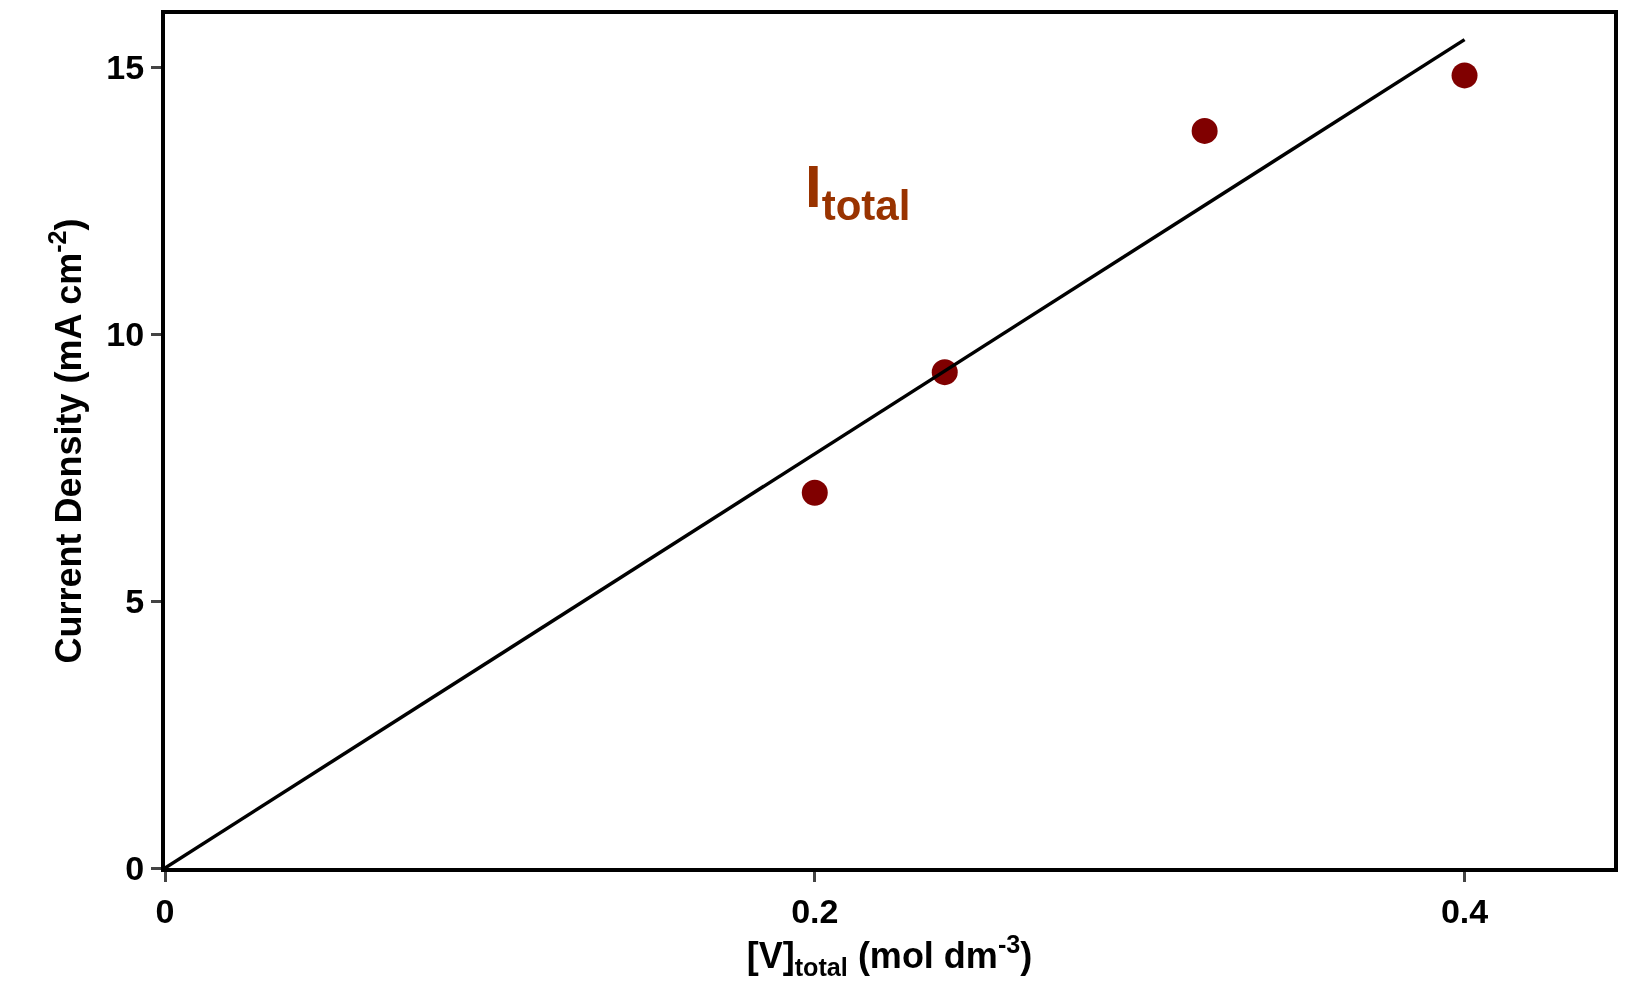 This screenshot has width=1628, height=998. Describe the element at coordinates (815, 910) in the screenshot. I see `x-tick-label: 0.2` at that location.